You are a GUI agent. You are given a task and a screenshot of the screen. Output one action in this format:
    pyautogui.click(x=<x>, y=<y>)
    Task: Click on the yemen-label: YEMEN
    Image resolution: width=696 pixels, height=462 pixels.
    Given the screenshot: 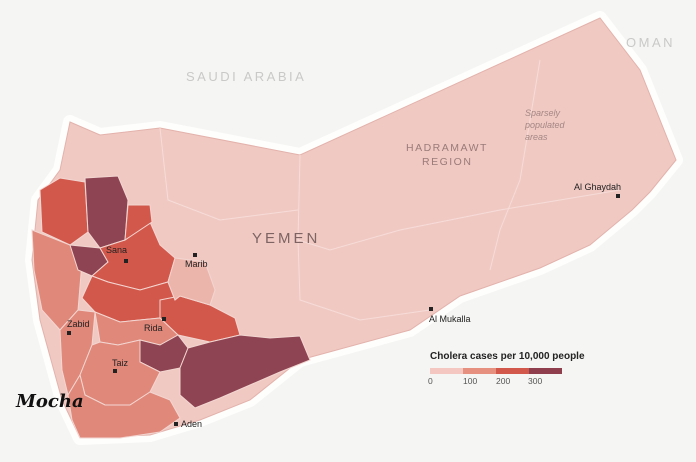 What is the action you would take?
    pyautogui.click(x=286, y=238)
    